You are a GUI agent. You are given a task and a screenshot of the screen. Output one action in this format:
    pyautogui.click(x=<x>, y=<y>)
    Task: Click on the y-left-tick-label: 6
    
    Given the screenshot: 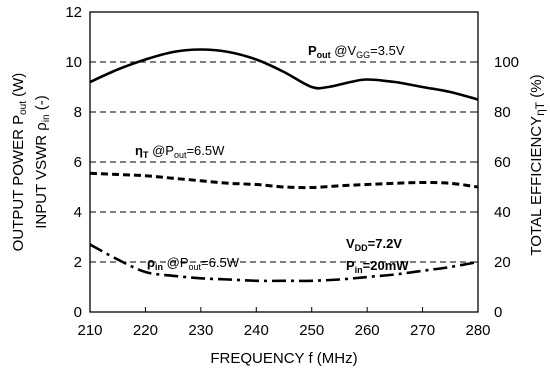 What is the action you would take?
    pyautogui.click(x=78, y=162)
    